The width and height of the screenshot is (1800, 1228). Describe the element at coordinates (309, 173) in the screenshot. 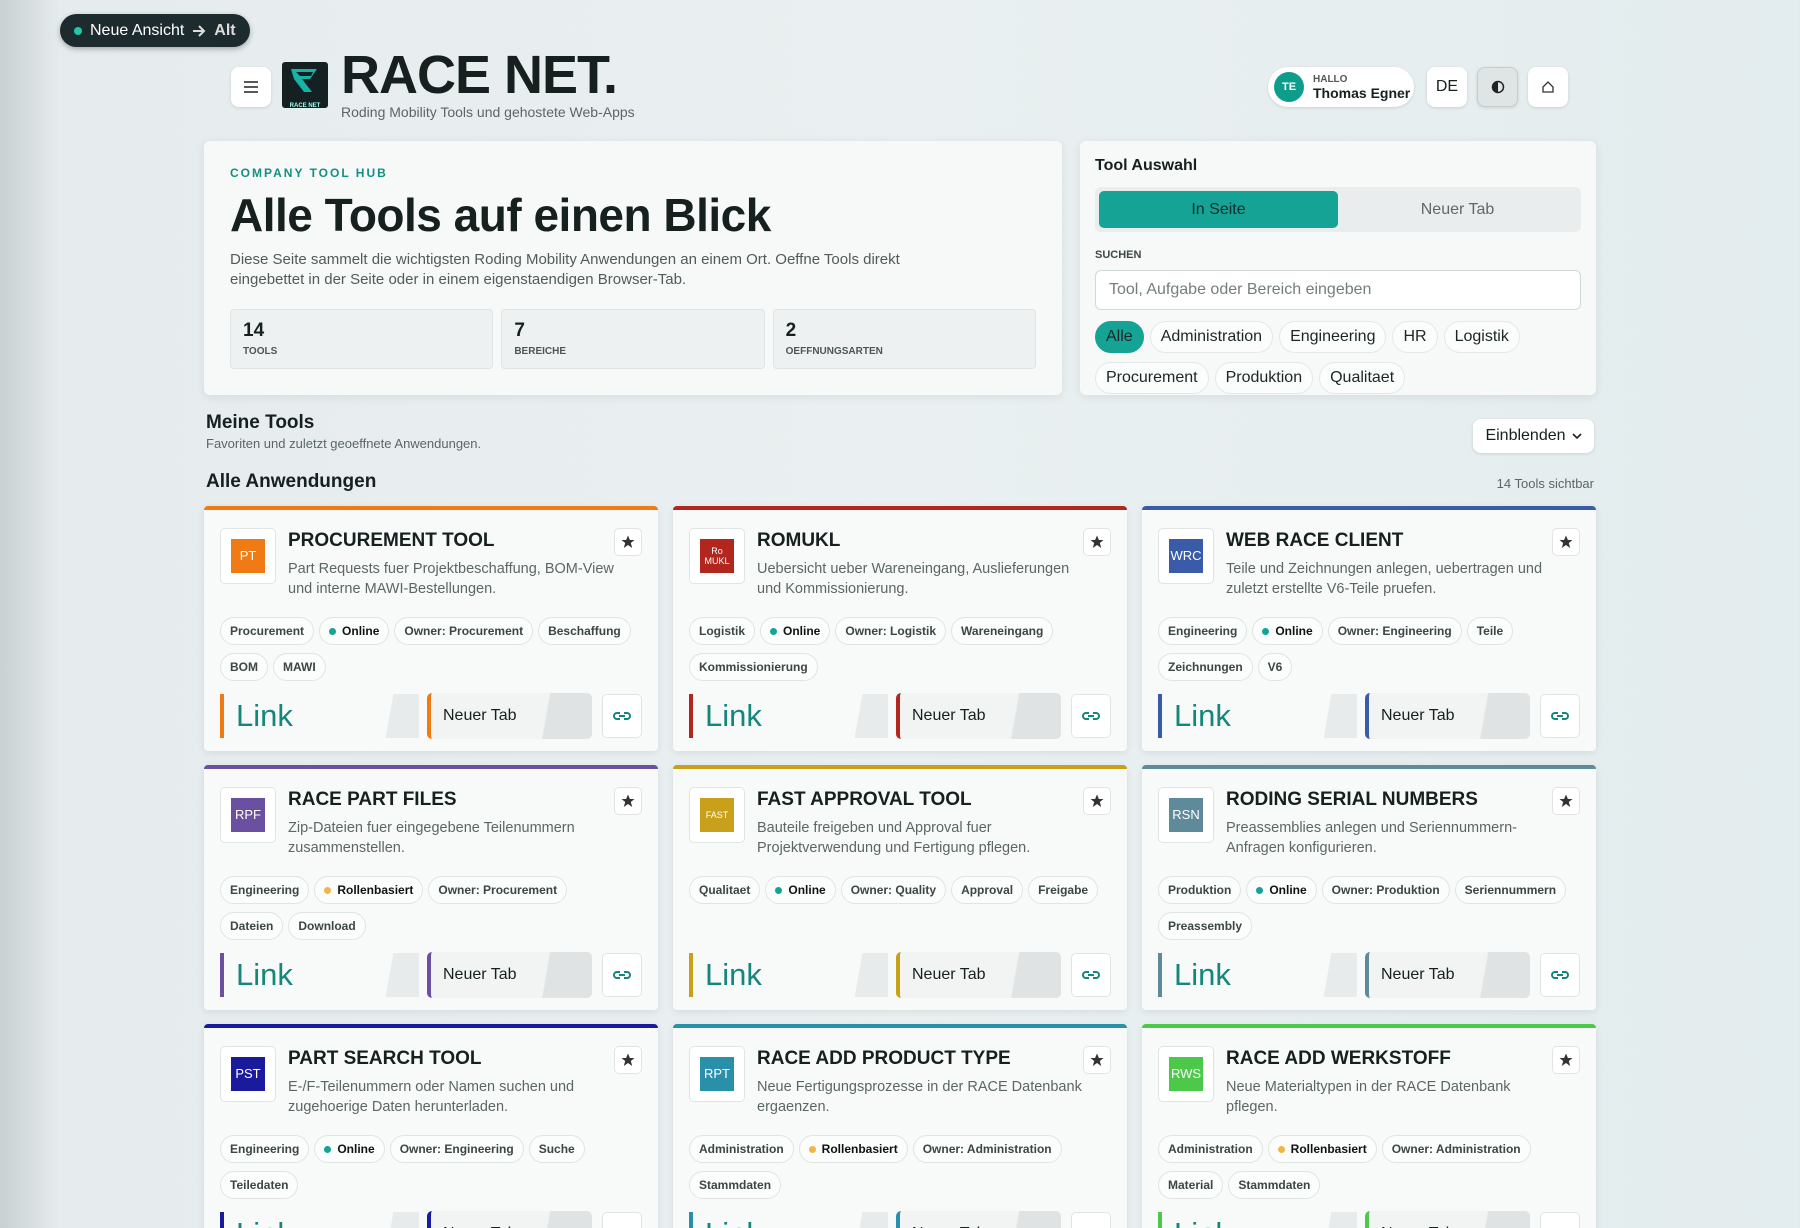

I see `eyebrow: COMPANY TOOL HUB` at that location.